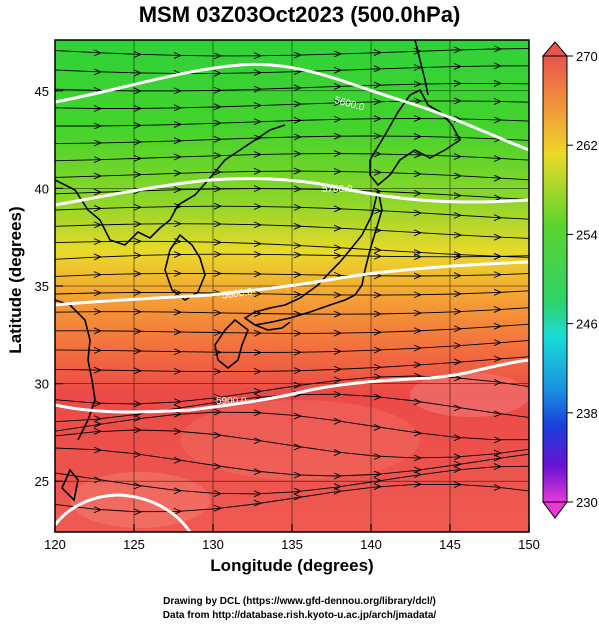 The width and height of the screenshot is (599, 625). Describe the element at coordinates (587, 56) in the screenshot. I see `colorbar-label: 270` at that location.